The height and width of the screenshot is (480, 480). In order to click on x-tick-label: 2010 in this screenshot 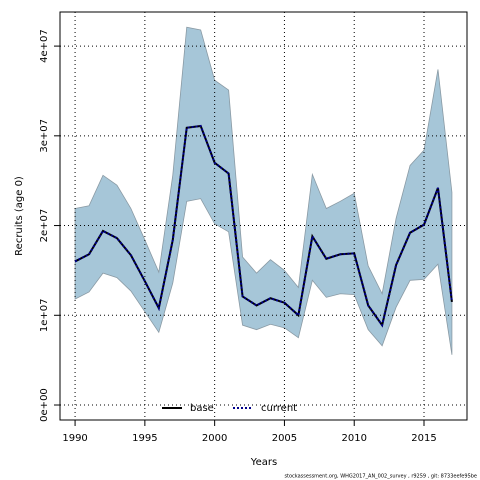, I will do `click(353, 438)`.